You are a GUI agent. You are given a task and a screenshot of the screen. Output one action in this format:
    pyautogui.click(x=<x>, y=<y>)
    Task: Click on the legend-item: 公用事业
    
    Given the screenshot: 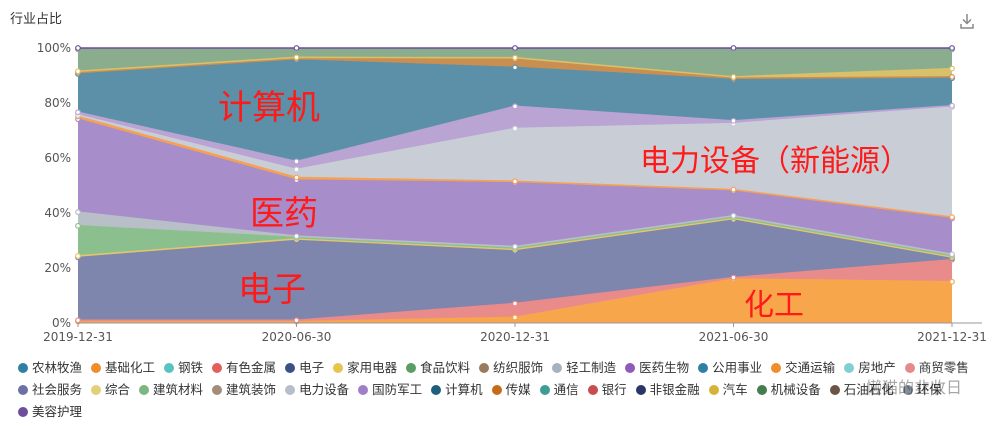 What is the action you would take?
    pyautogui.click(x=730, y=368)
    